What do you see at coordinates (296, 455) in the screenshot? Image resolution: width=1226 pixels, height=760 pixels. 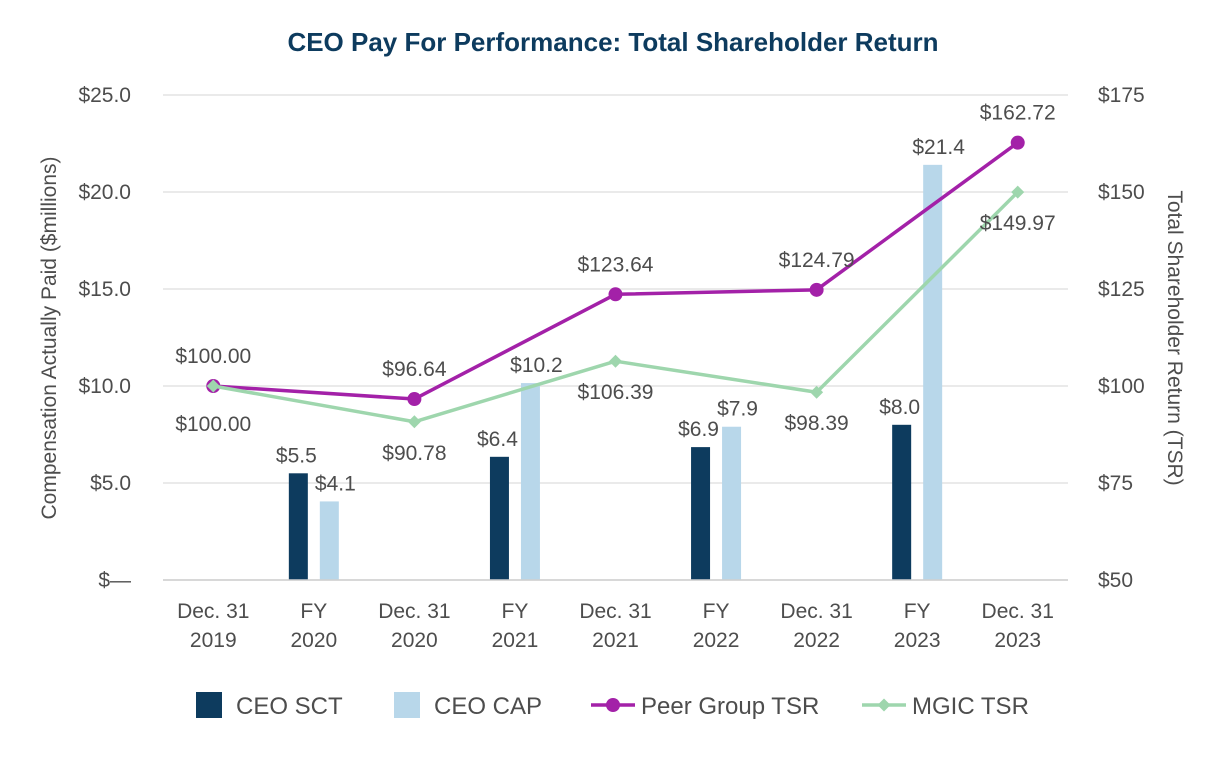 I see `bar-label: $5.5` at bounding box center [296, 455].